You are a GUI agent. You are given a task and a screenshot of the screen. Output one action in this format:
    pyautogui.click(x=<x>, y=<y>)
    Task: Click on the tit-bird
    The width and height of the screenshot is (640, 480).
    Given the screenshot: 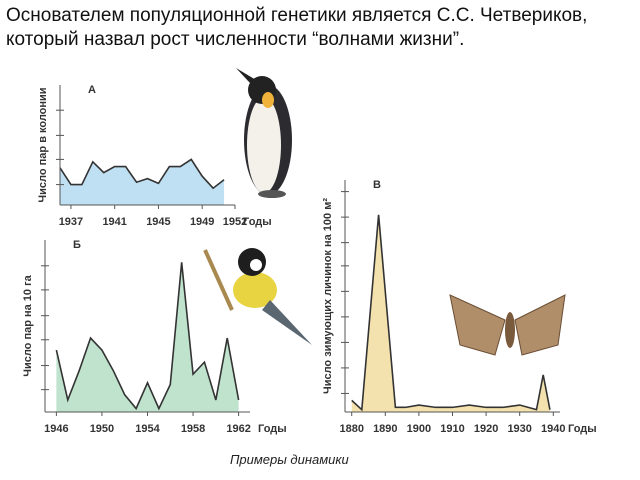 What is the action you would take?
    pyautogui.click(x=257, y=296)
    